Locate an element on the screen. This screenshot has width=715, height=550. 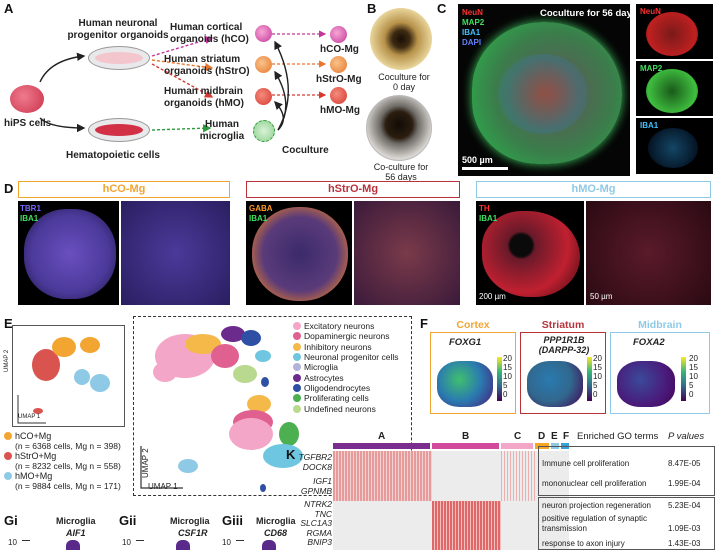
e-legend-label: Neuronal progenitor cells is located at coordinates (351, 357).